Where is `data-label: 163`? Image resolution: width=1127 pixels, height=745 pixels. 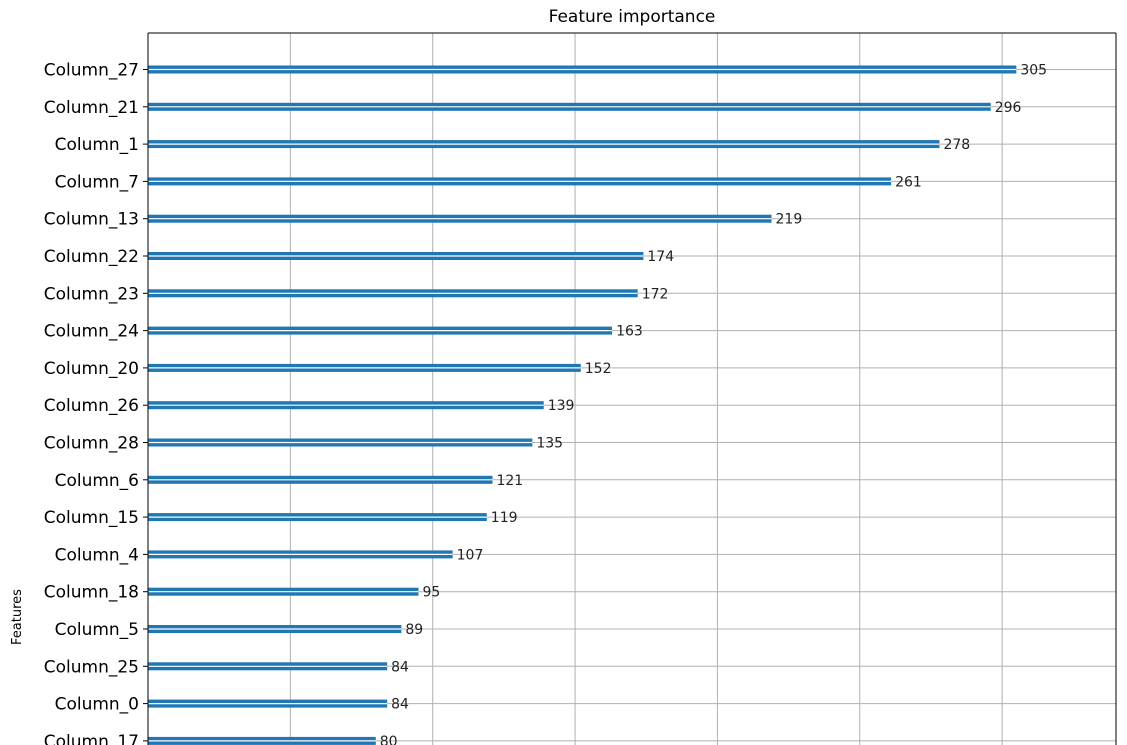
data-label: 163 is located at coordinates (629, 332).